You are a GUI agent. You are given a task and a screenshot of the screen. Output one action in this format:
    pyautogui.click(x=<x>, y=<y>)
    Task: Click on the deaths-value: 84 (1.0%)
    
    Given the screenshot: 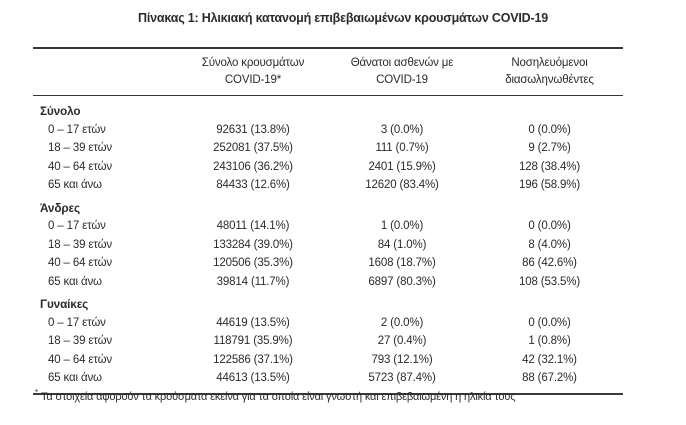 What is the action you would take?
    pyautogui.click(x=402, y=244)
    